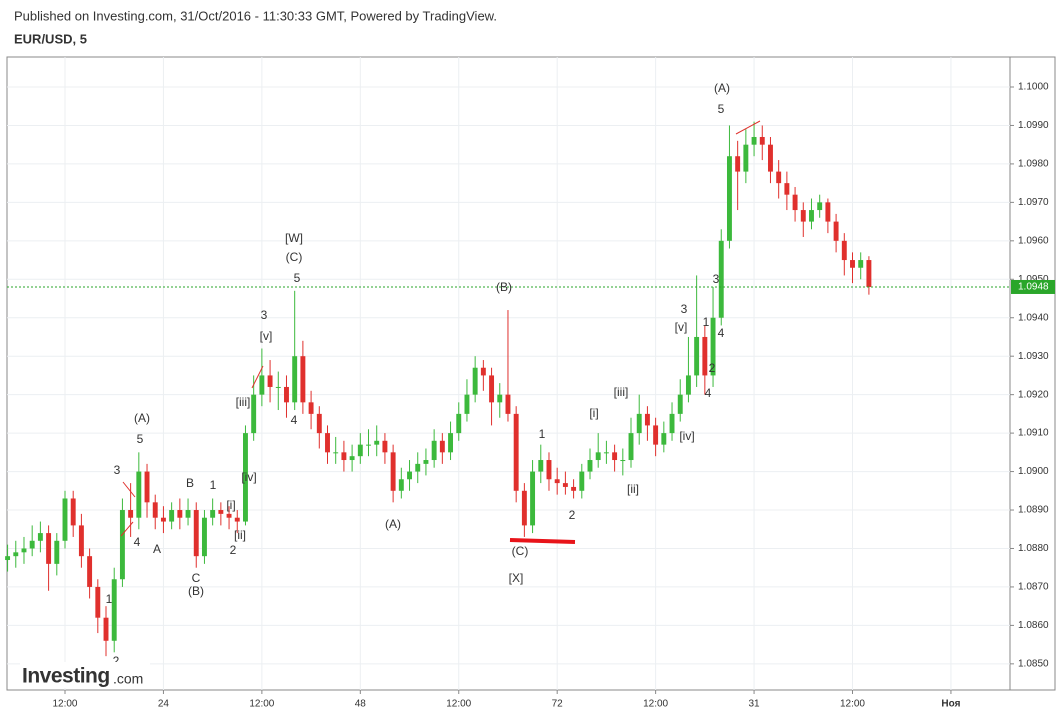  I want to click on y-tick-label: 1.0890, so click(1033, 510).